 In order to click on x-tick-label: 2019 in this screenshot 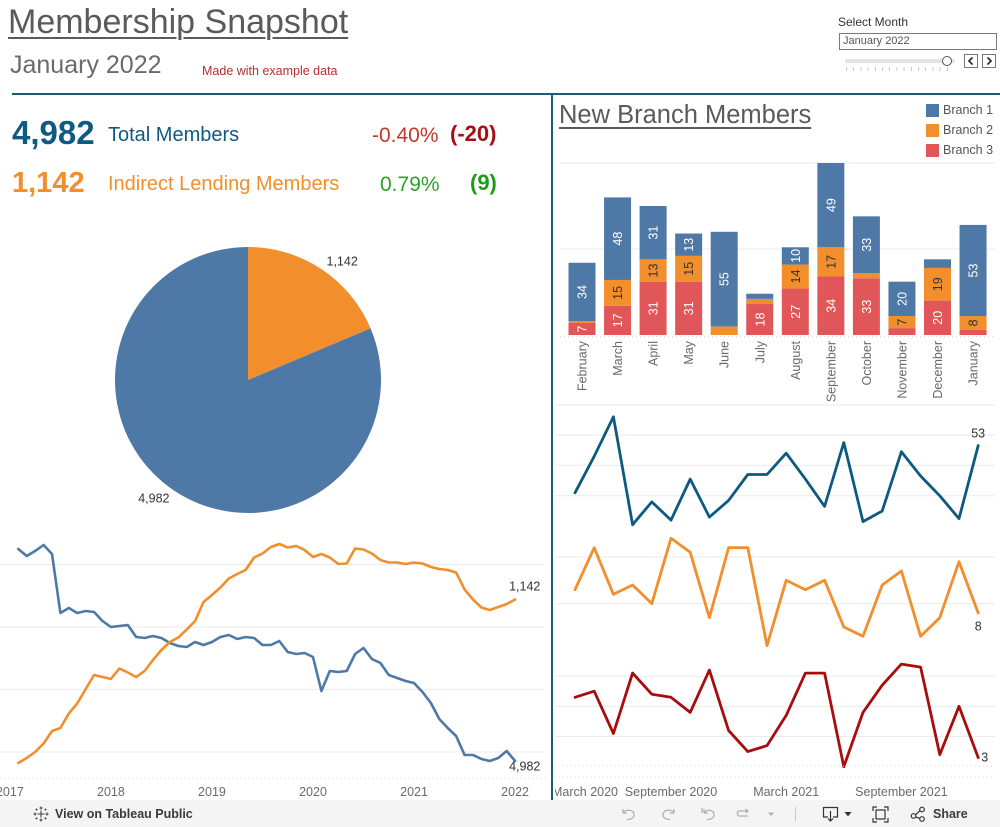, I will do `click(212, 792)`.